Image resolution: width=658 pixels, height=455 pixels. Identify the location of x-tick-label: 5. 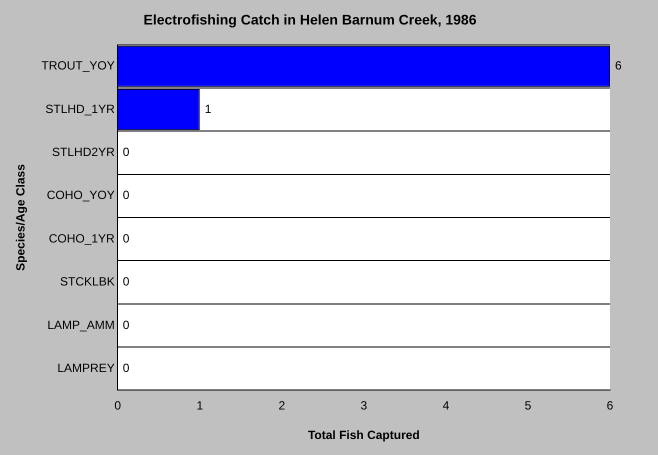
(528, 405).